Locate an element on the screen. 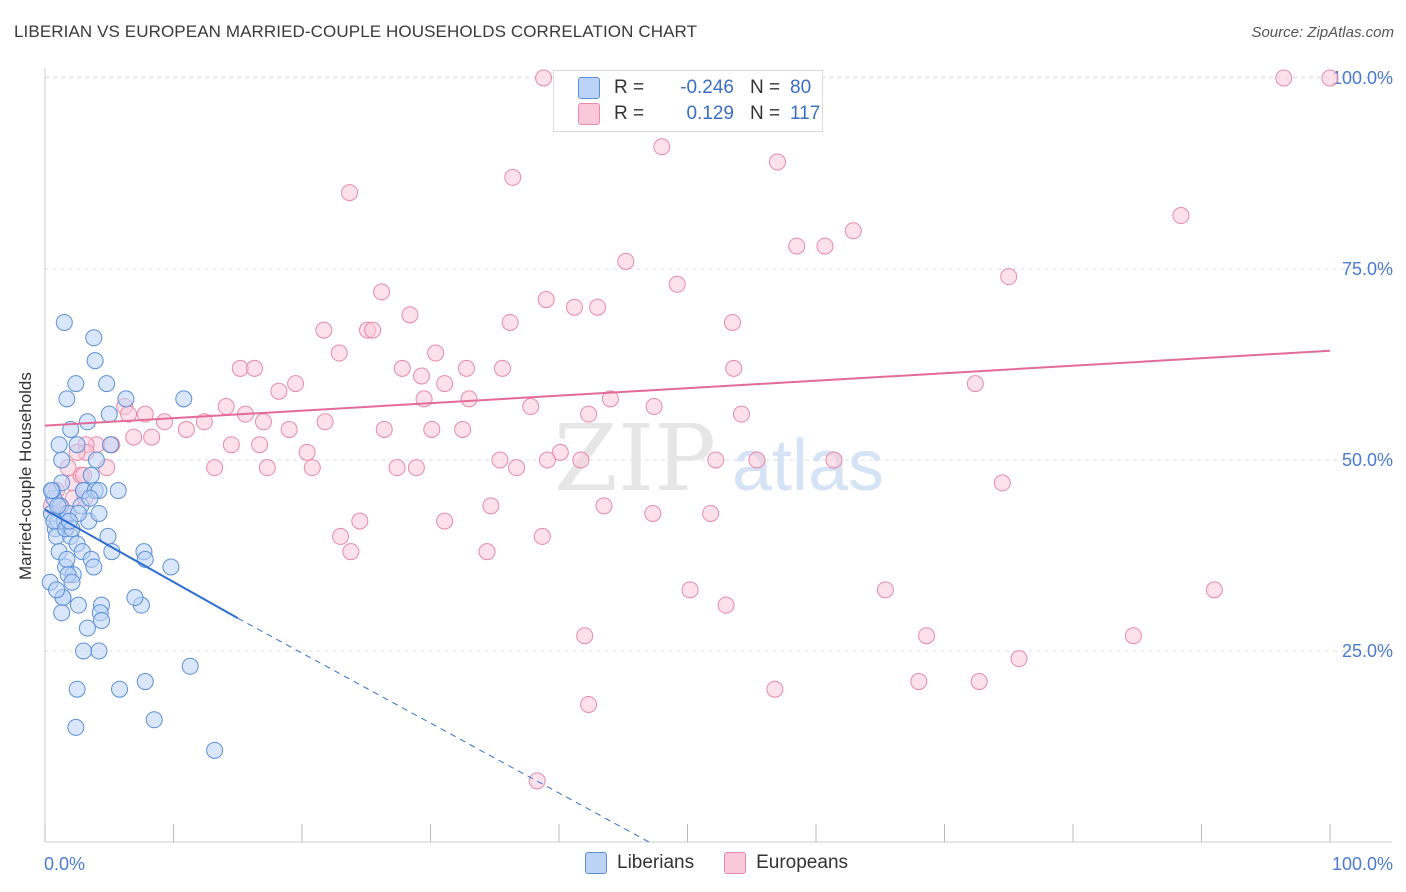 This screenshot has height=892, width=1406. correlation-legend: R = -0.246 N = 80 R = 0.129 N = 117 is located at coordinates (688, 101).